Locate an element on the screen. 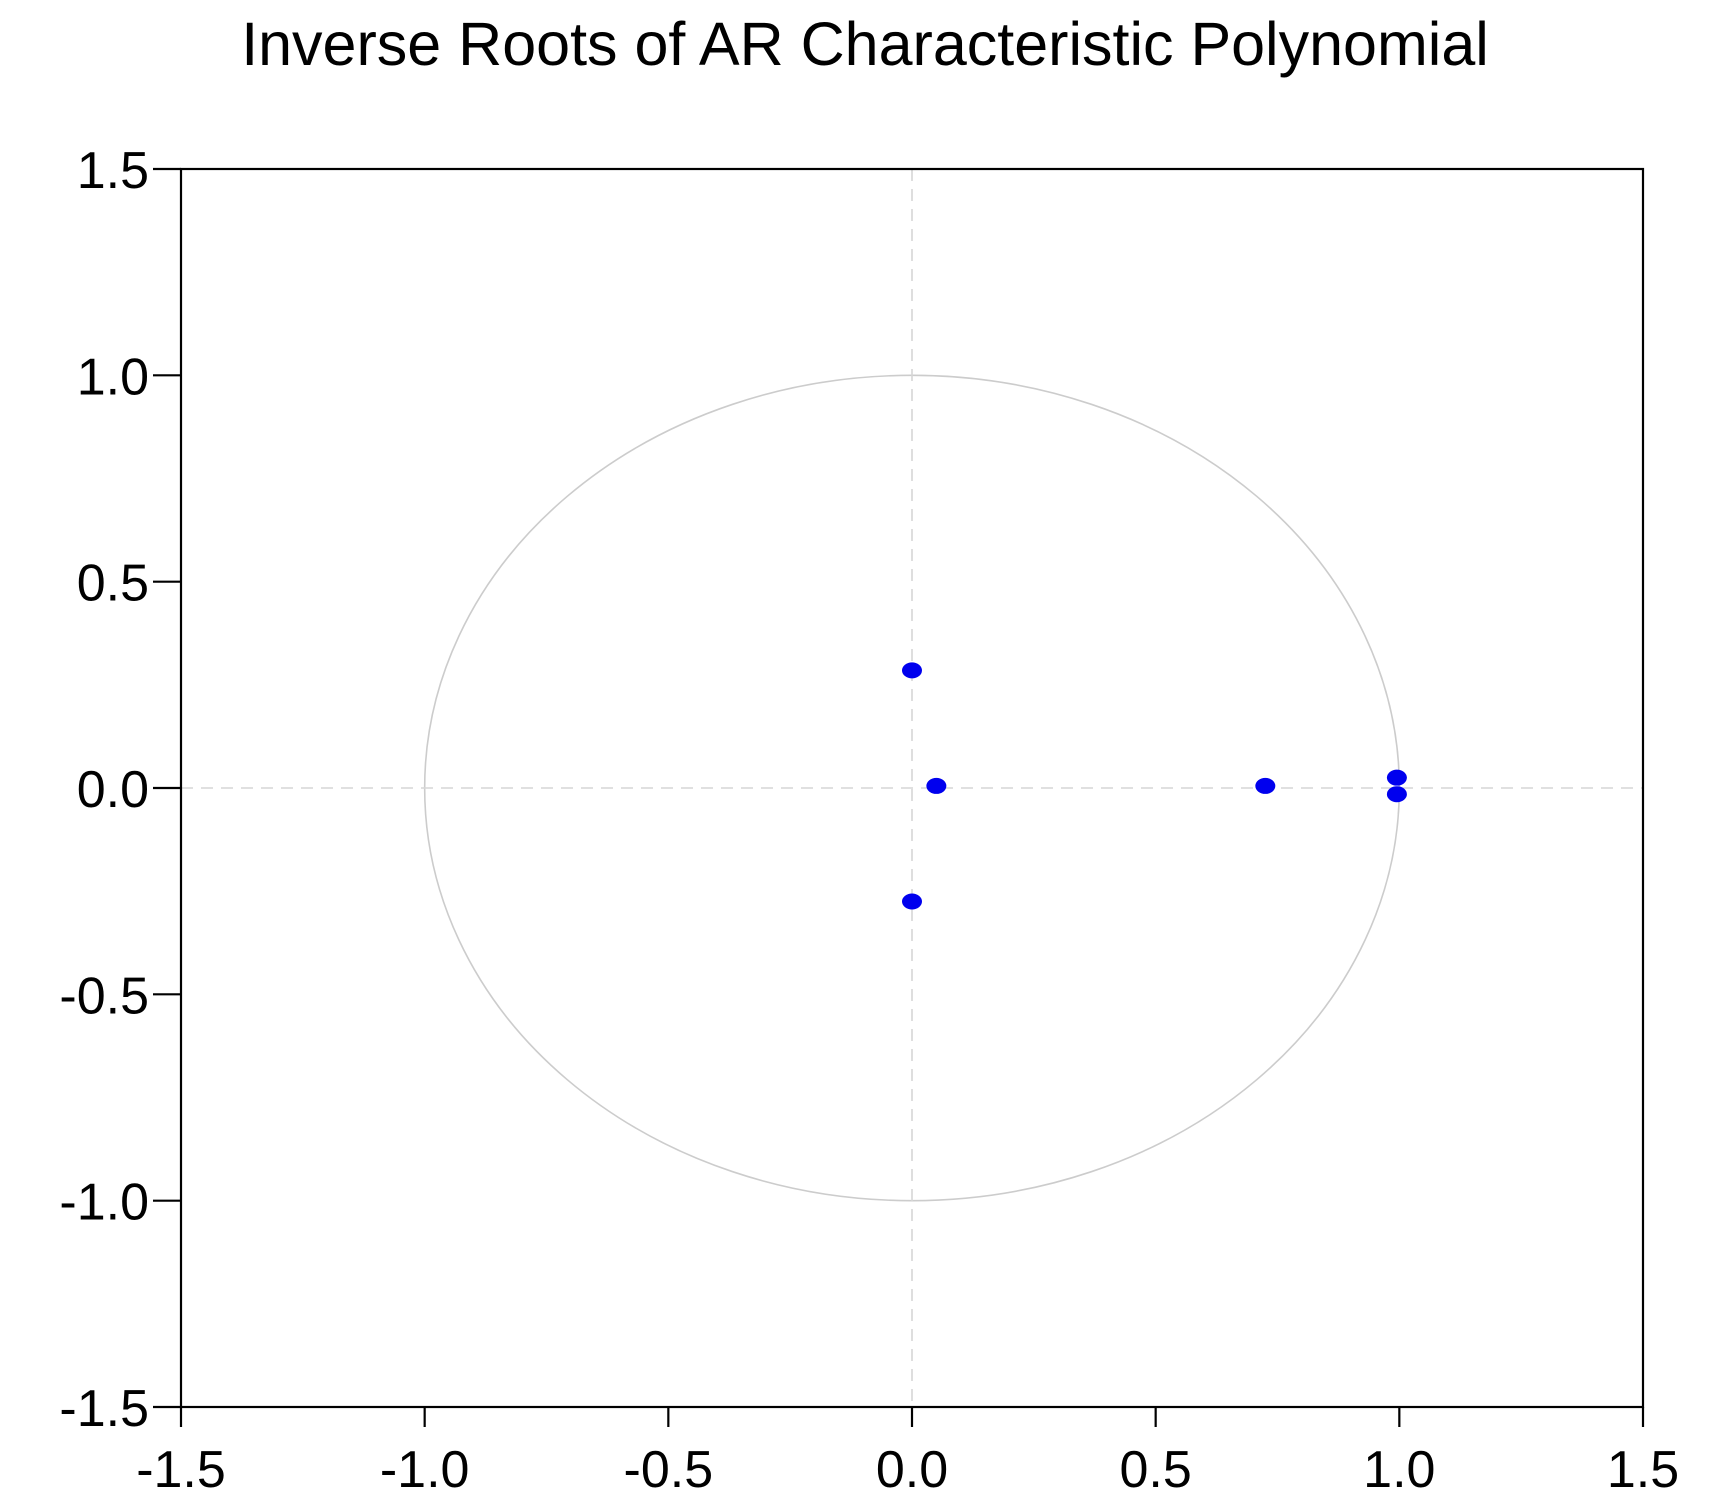 Image resolution: width=1724 pixels, height=1507 pixels. x-tick-label: -1.0 is located at coordinates (425, 1470).